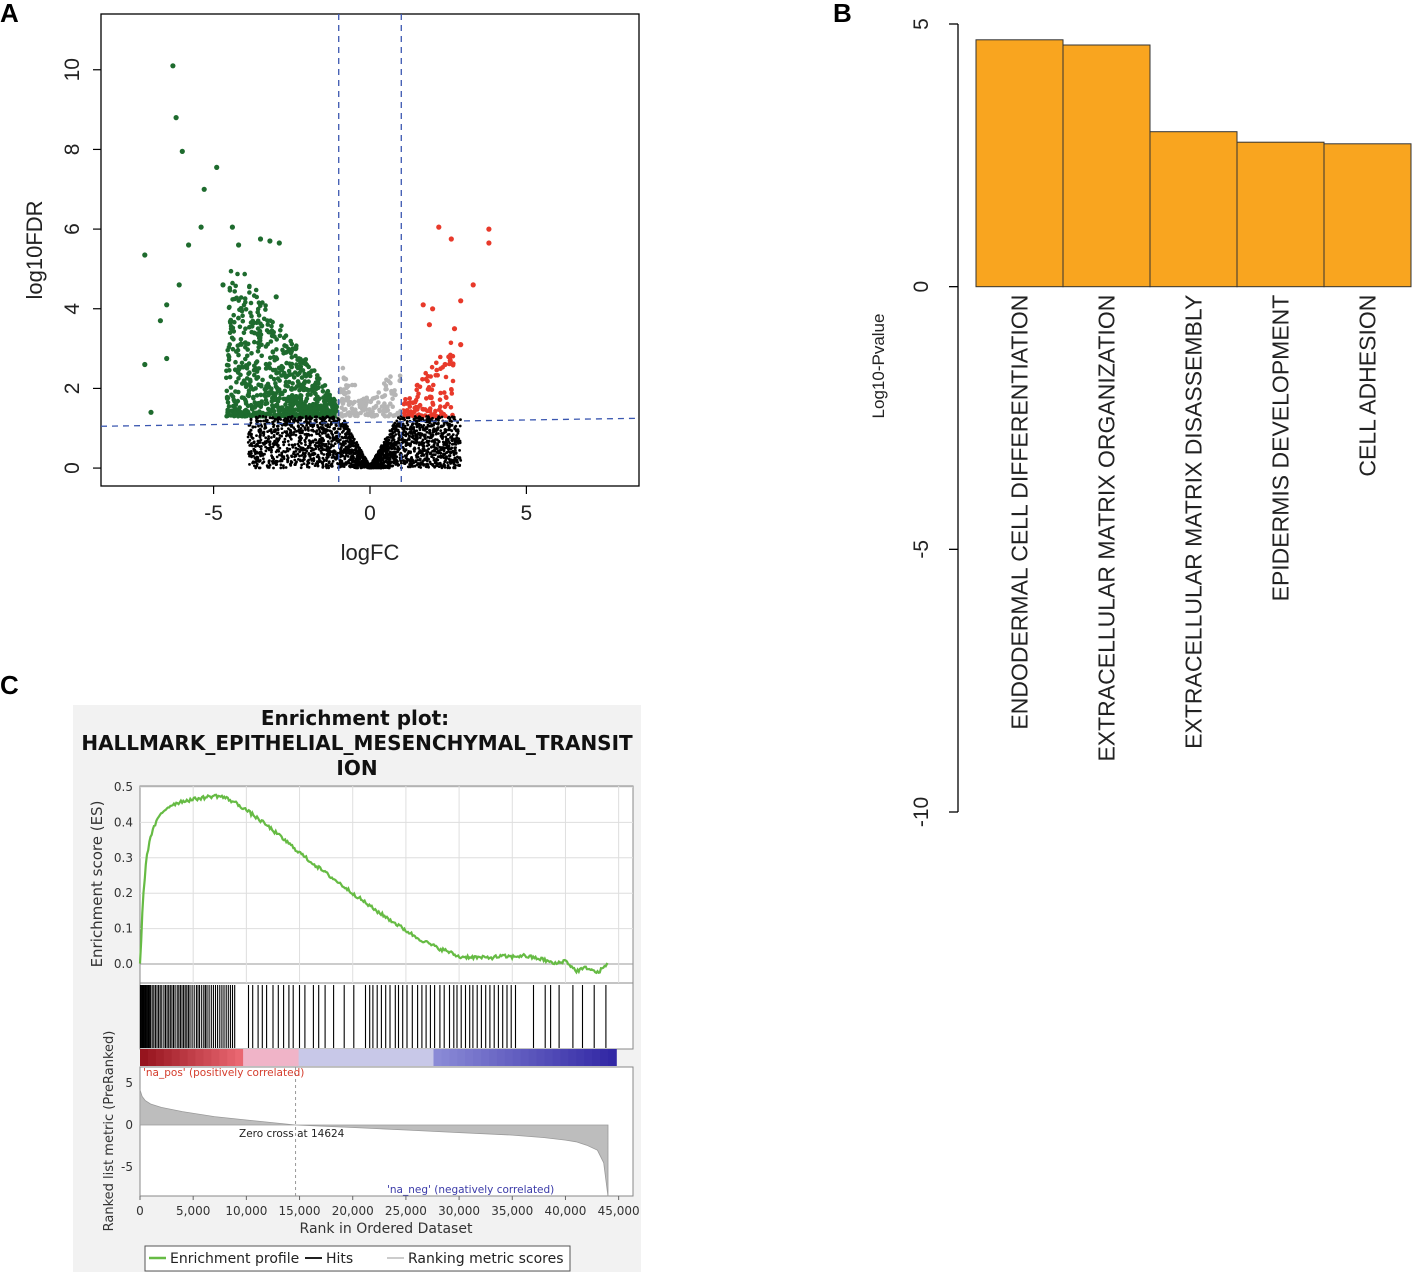 This screenshot has height=1277, width=1417. I want to click on fdr-threshold-line, so click(370, 422).